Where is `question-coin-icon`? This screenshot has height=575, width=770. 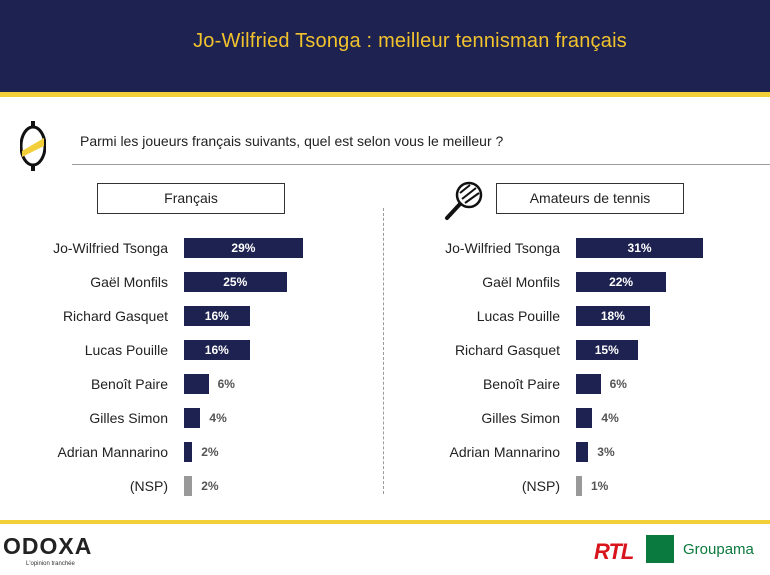
question-coin-icon is located at coordinates (33, 146).